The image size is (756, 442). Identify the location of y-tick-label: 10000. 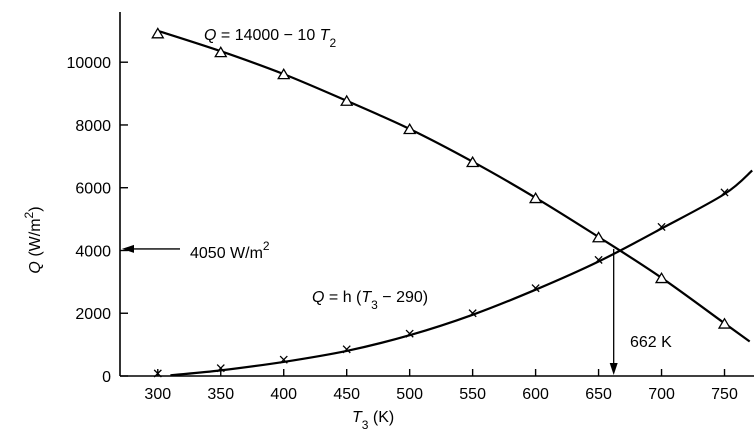
(89, 63).